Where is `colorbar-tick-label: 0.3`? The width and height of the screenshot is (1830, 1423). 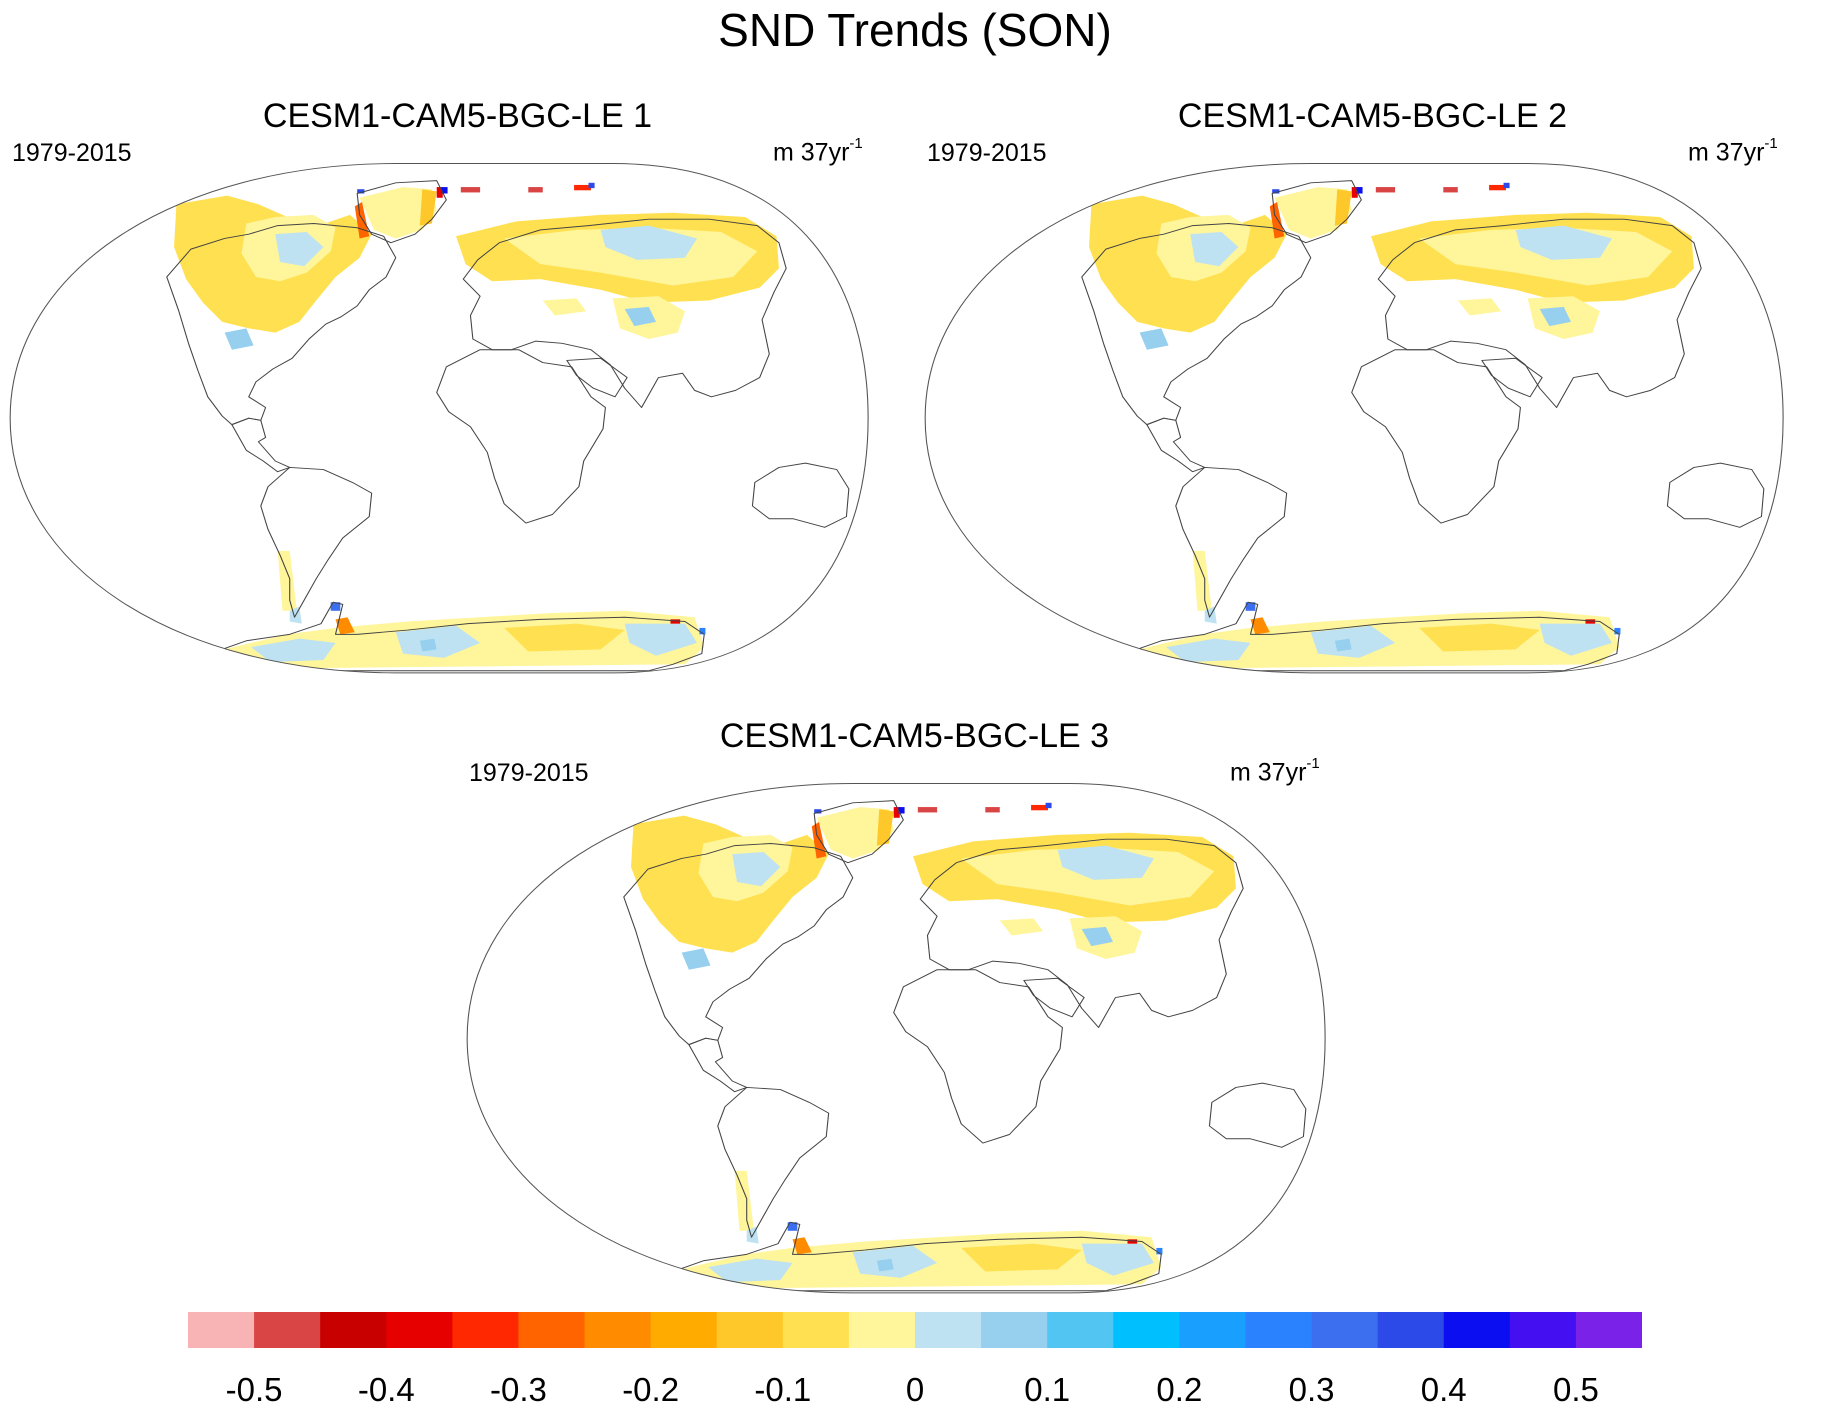 colorbar-tick-label: 0.3 is located at coordinates (1311, 1389).